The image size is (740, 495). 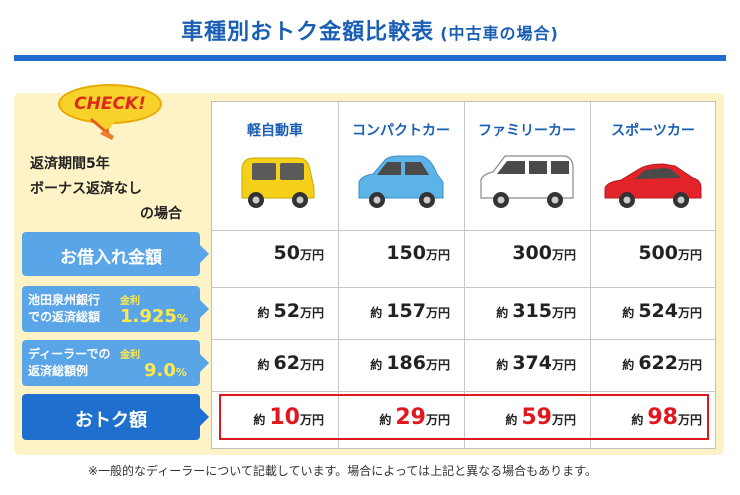 What do you see at coordinates (401, 181) in the screenshot?
I see `compact-car-icon` at bounding box center [401, 181].